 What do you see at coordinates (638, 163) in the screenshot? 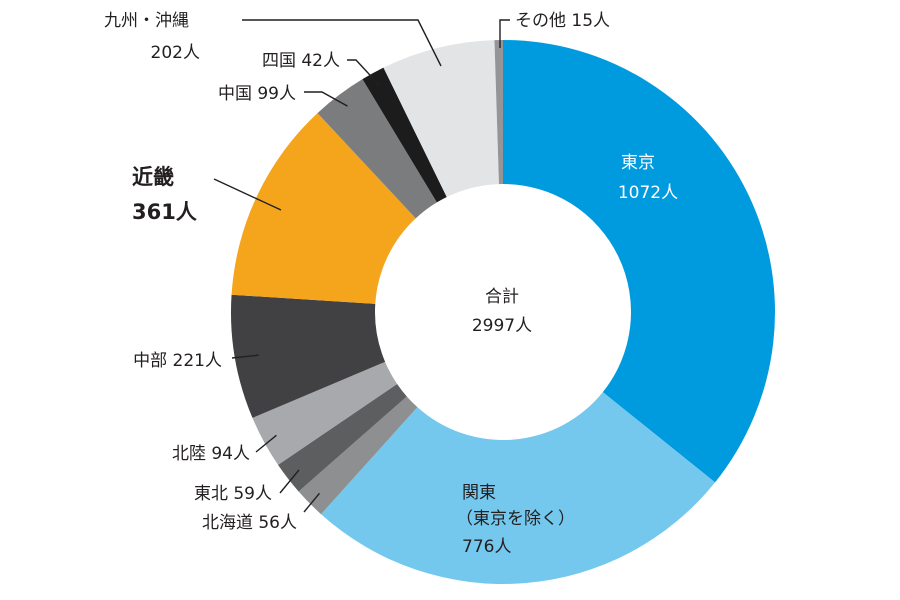
I see `label-tokyo: 東京` at bounding box center [638, 163].